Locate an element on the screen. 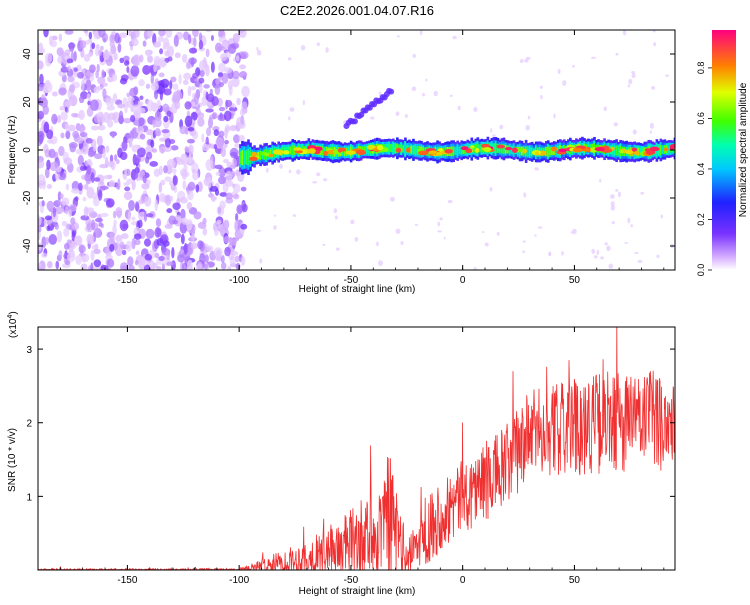 Image resolution: width=750 pixels, height=605 pixels. colorbar-gradient is located at coordinates (724, 150).